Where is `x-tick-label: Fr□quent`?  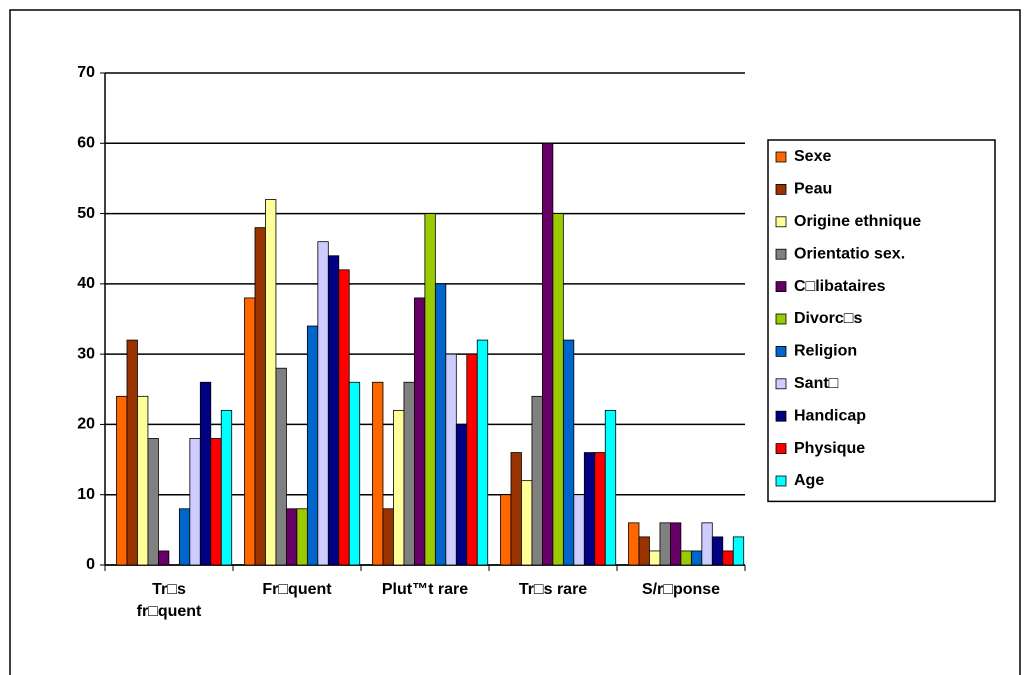
x-tick-label: Fr□quent is located at coordinates (297, 589).